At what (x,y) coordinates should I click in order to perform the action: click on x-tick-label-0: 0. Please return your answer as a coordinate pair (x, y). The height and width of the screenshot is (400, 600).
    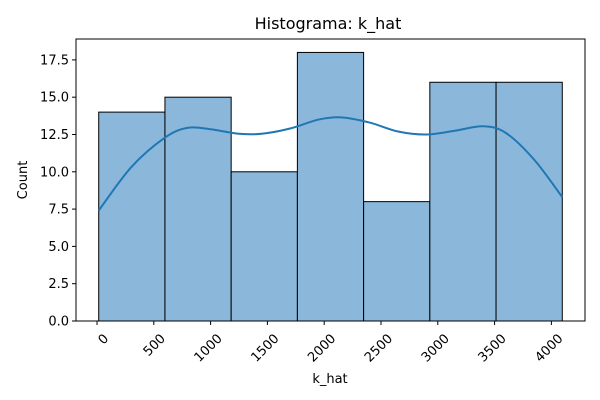
    Looking at the image, I should click on (104, 339).